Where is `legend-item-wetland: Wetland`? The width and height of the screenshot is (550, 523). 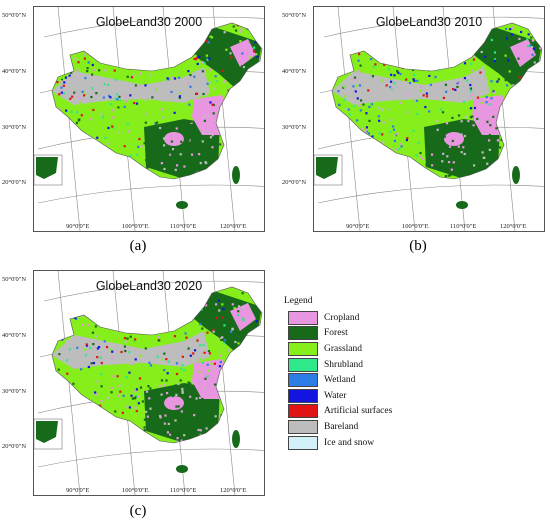
legend-item-wetland: Wetland is located at coordinates (359, 380).